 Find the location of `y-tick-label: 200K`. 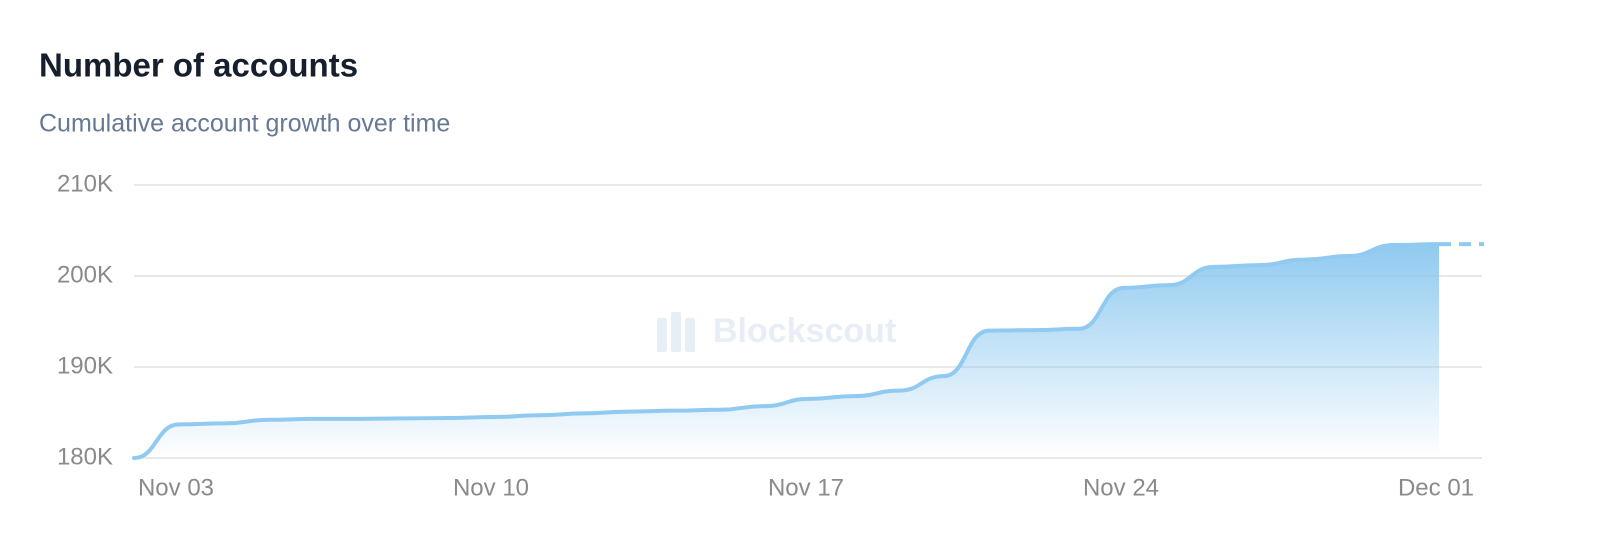

y-tick-label: 200K is located at coordinates (85, 274).